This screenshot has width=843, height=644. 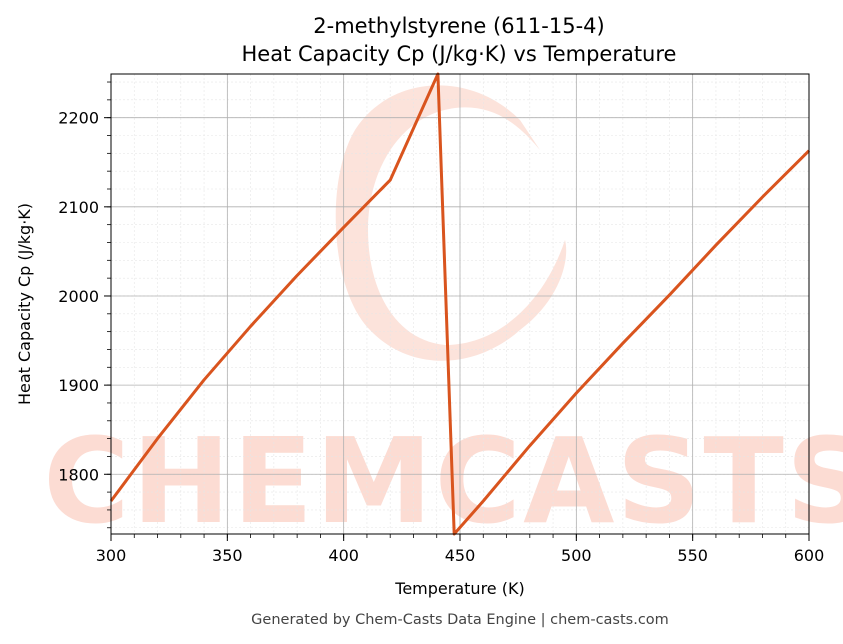 What do you see at coordinates (692, 555) in the screenshot?
I see `x-tick-label: 550` at bounding box center [692, 555].